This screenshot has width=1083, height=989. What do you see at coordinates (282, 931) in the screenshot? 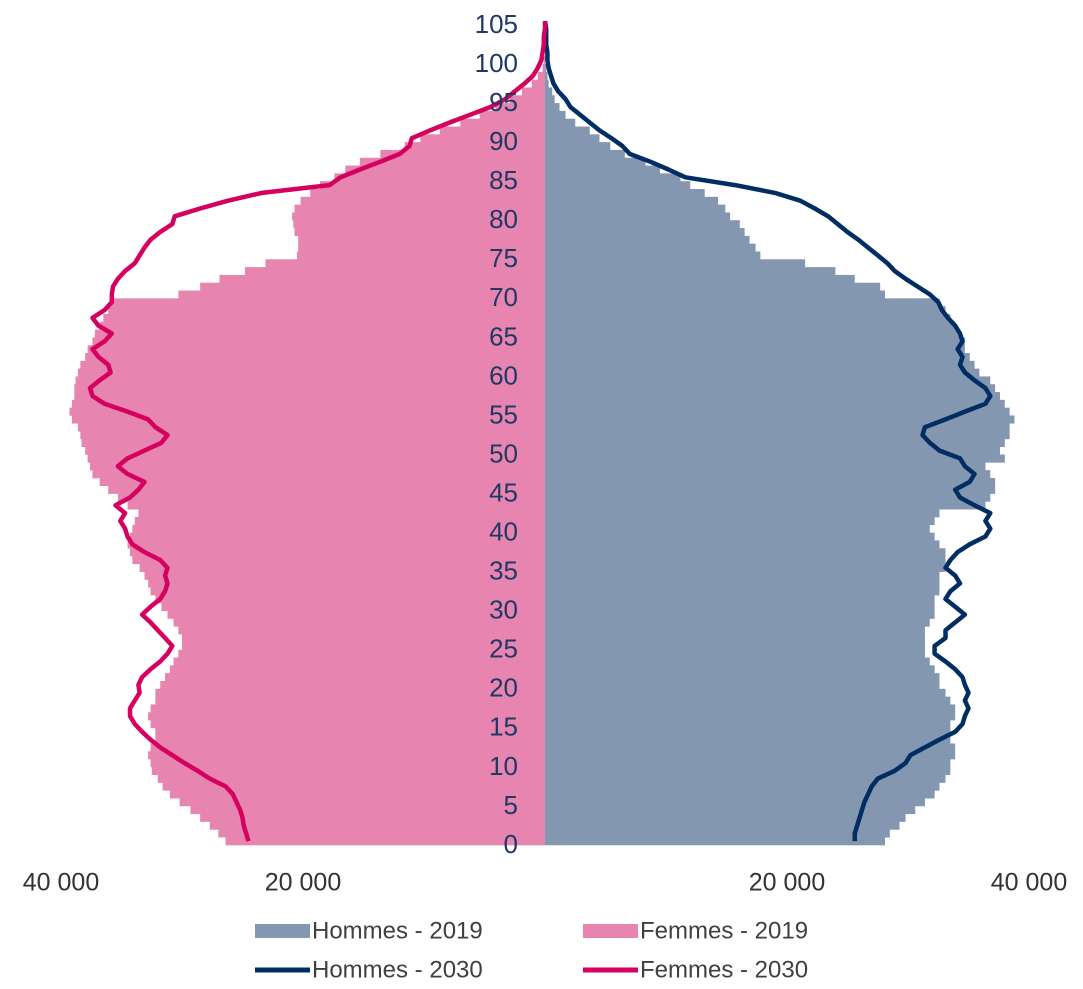
I see `legend-swatch` at bounding box center [282, 931].